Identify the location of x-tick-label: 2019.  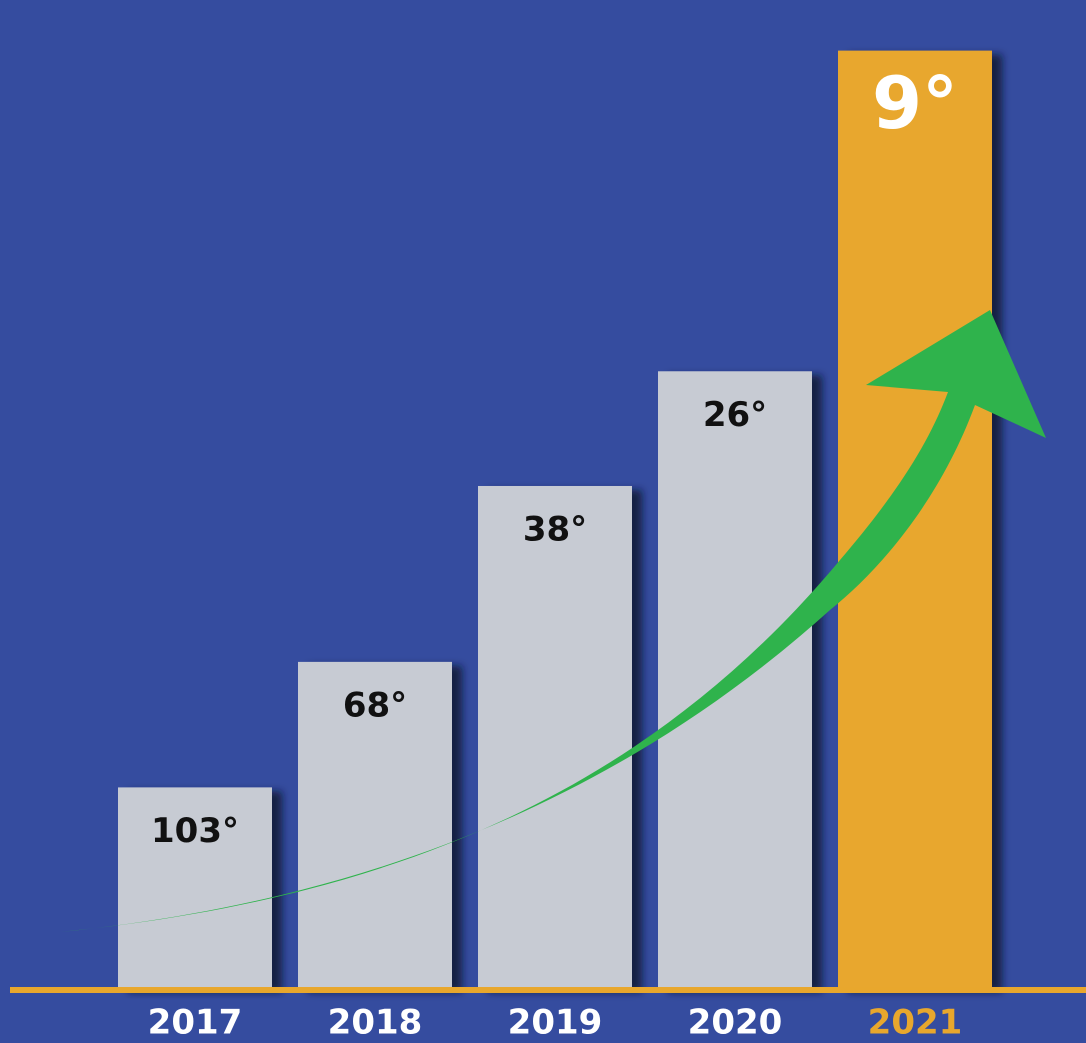
(555, 1023).